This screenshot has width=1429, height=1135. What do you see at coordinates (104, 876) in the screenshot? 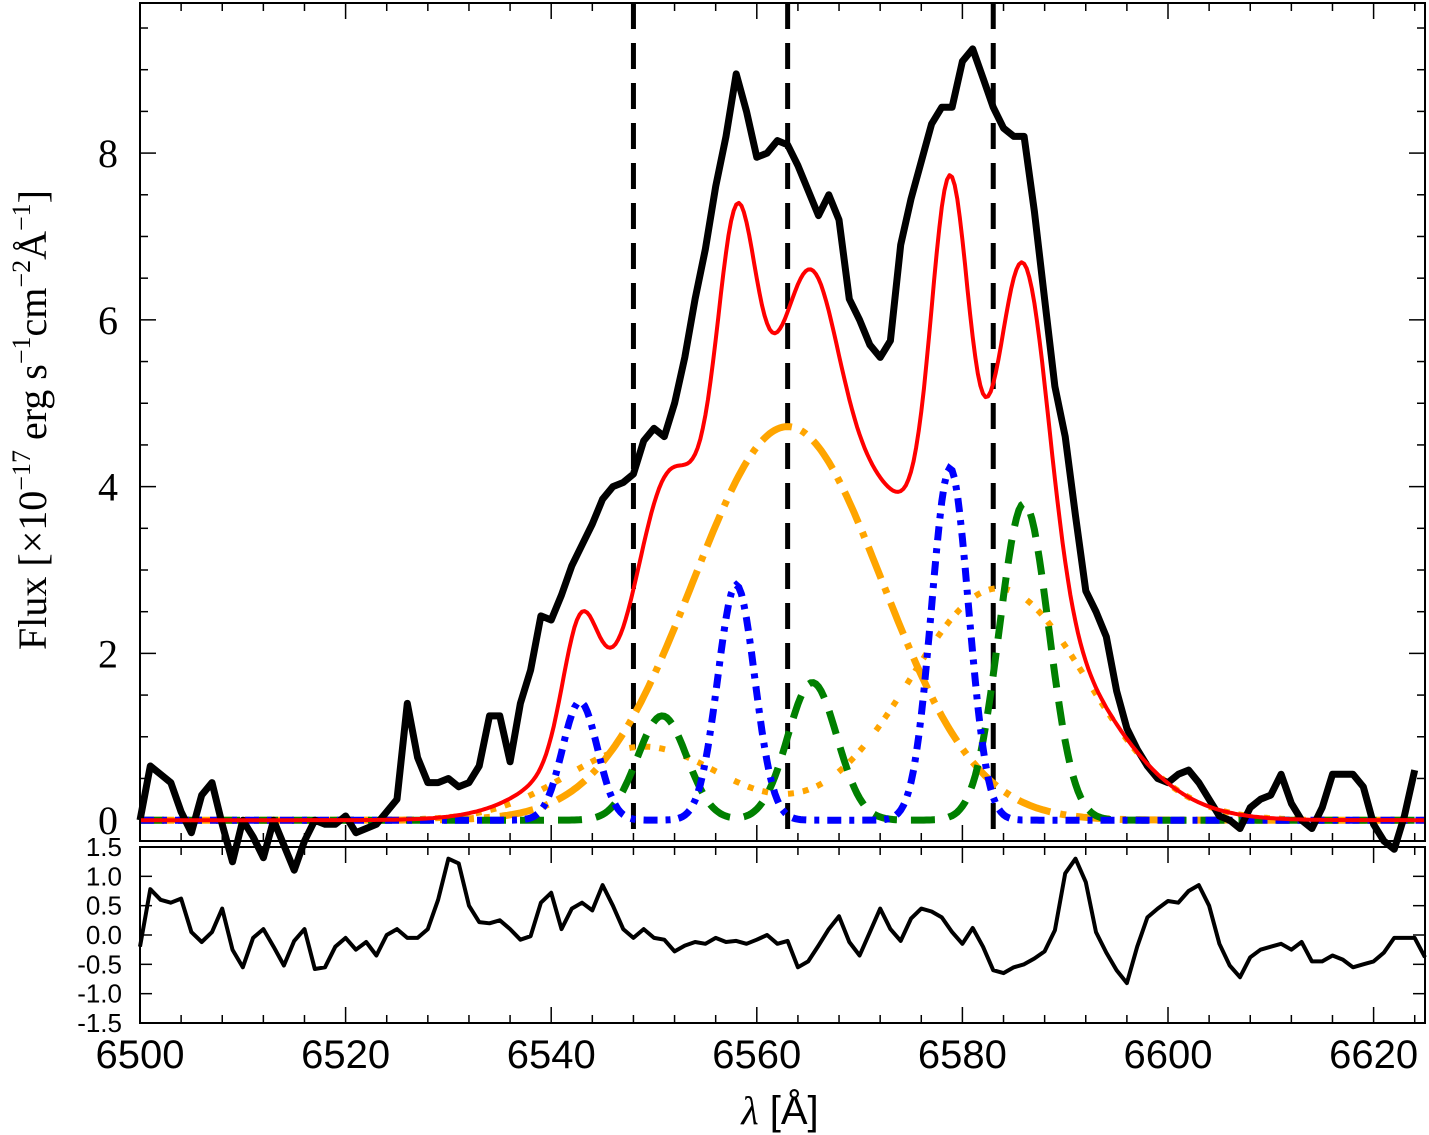
I see `residual-y-tick-label: 1.0` at bounding box center [104, 876].